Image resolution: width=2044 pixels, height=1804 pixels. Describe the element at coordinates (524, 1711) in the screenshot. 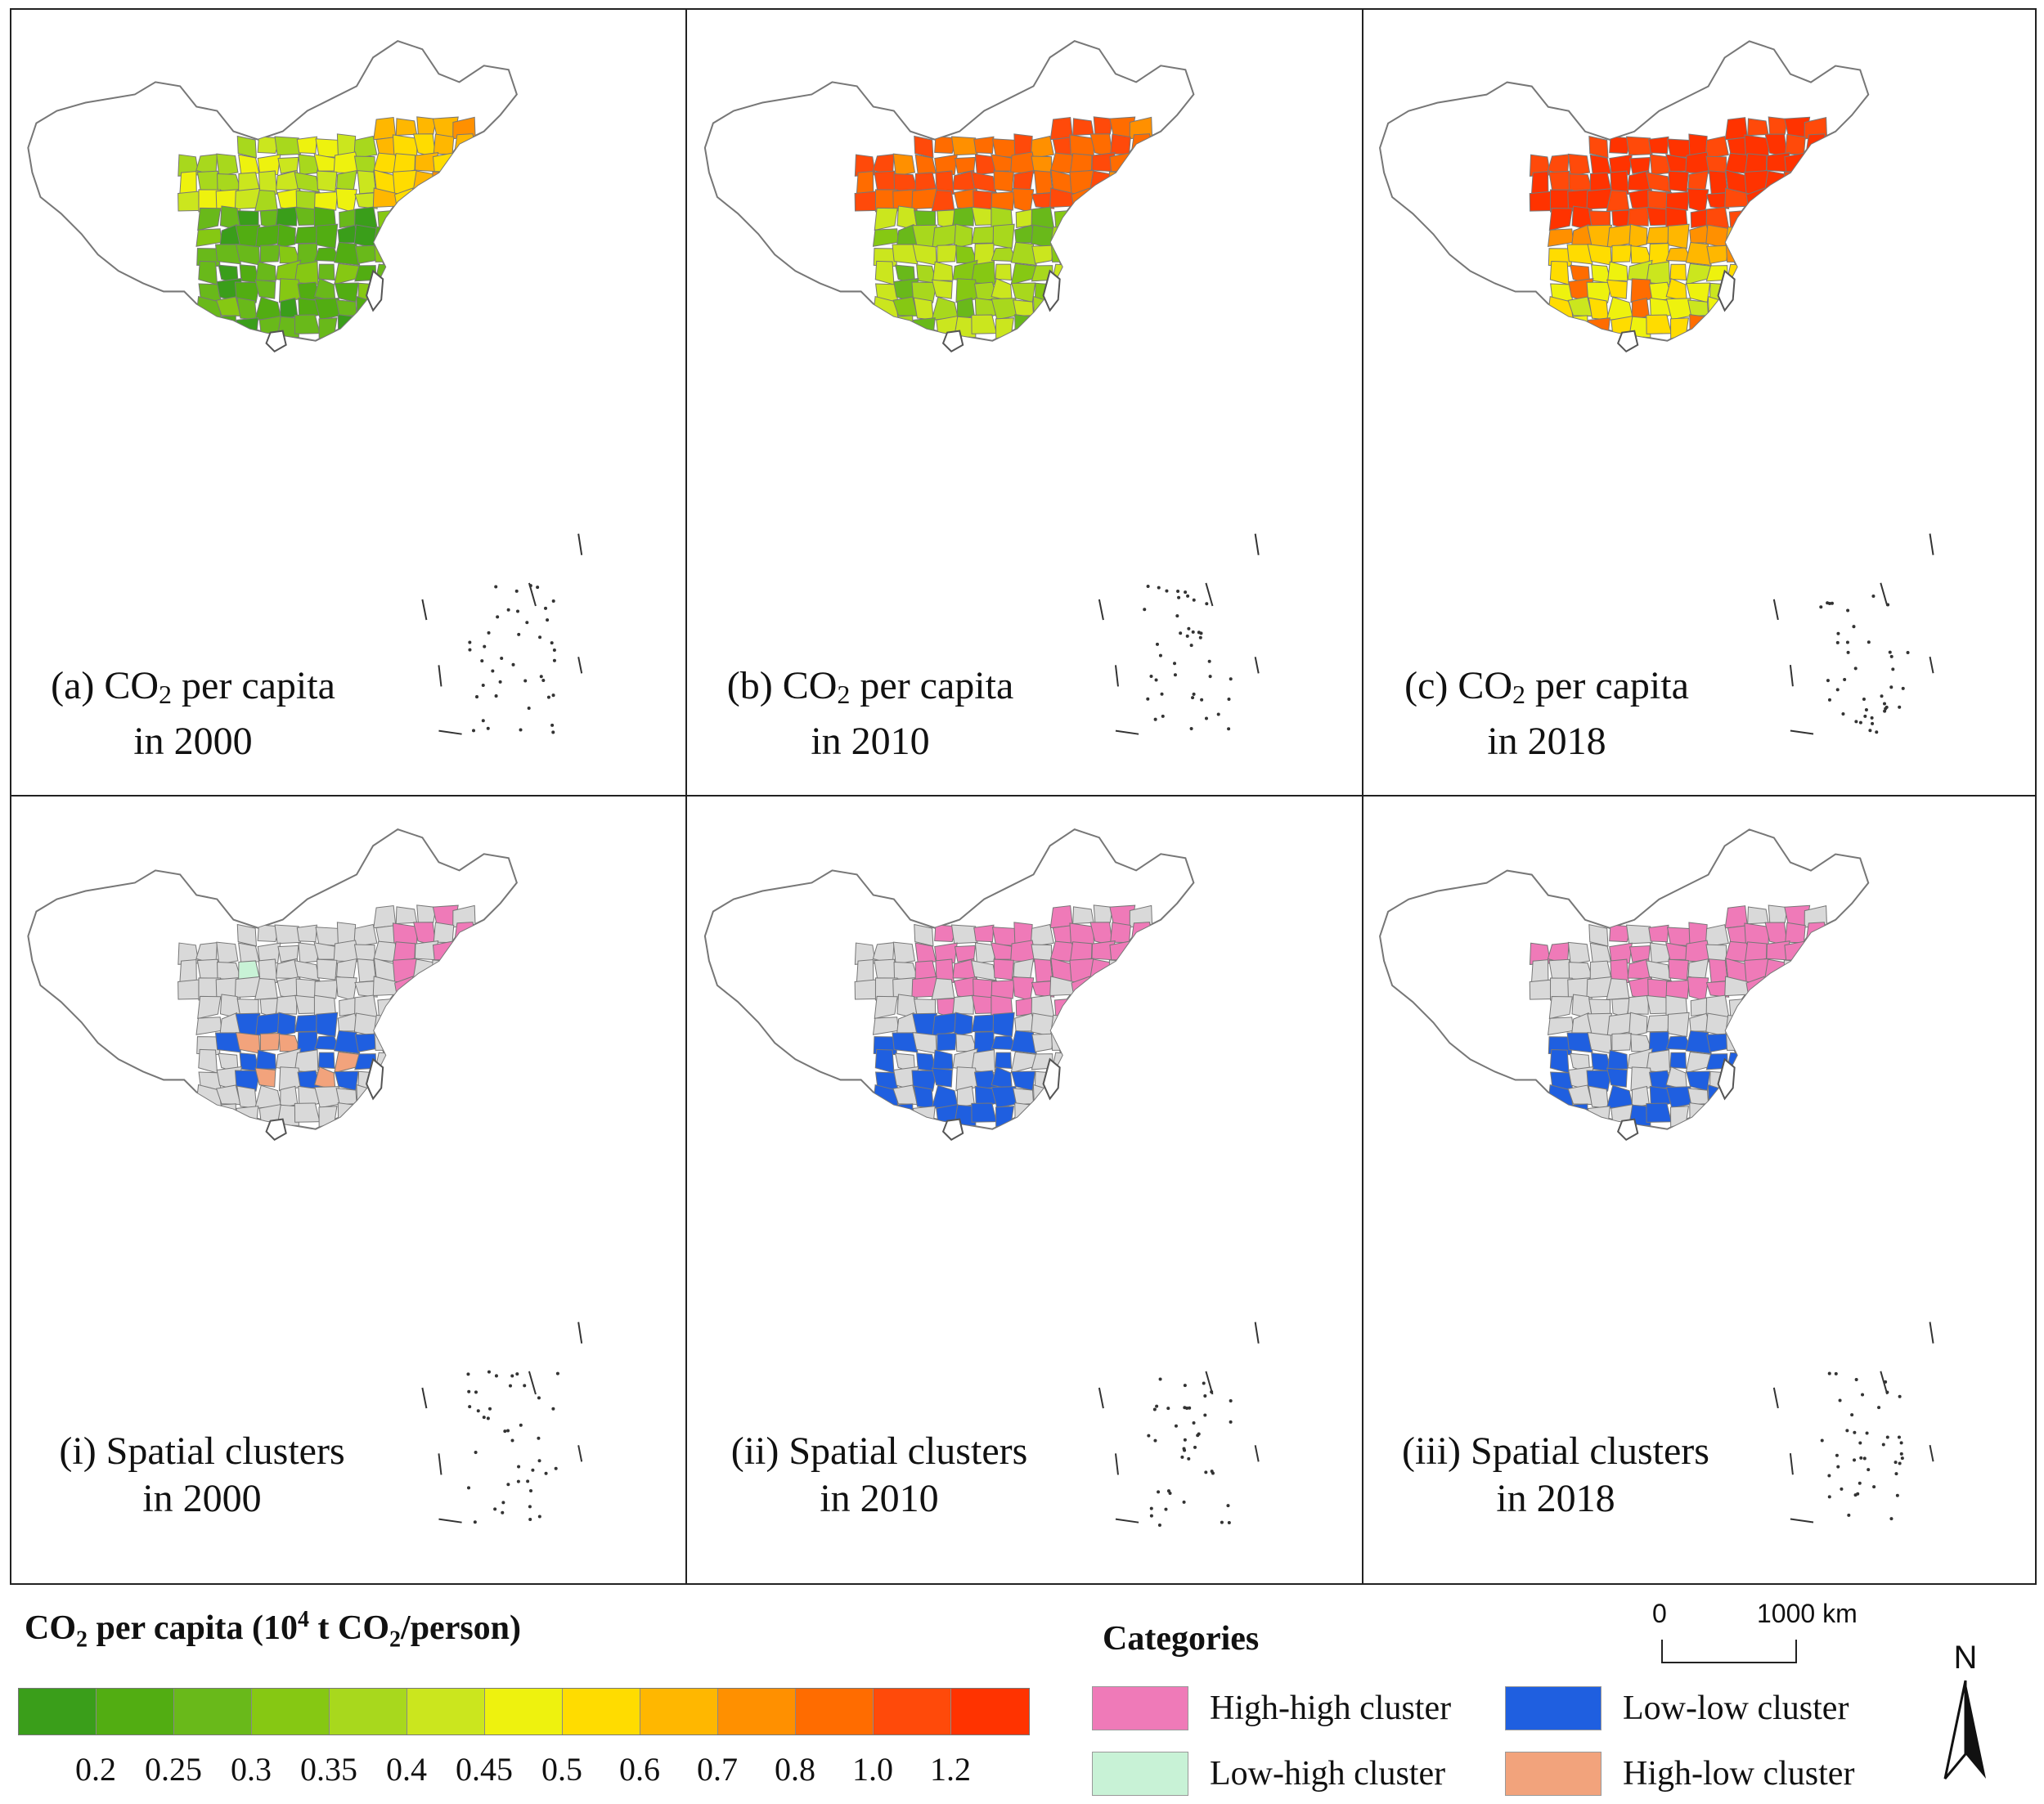

I see `color-ramp` at that location.